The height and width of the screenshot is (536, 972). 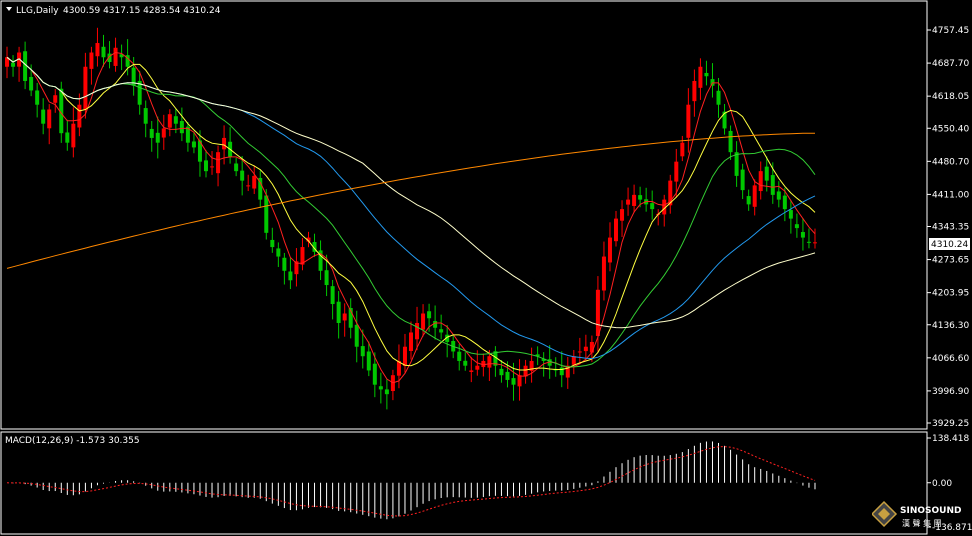 What do you see at coordinates (9, 9) in the screenshot?
I see `dropdown-triangle-icon` at bounding box center [9, 9].